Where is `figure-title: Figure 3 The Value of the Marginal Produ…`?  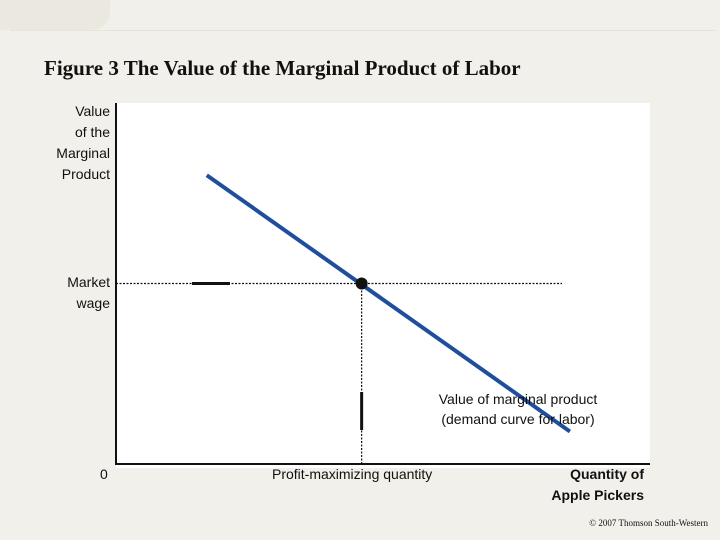 figure-title: Figure 3 The Value of the Marginal Produ… is located at coordinates (282, 68).